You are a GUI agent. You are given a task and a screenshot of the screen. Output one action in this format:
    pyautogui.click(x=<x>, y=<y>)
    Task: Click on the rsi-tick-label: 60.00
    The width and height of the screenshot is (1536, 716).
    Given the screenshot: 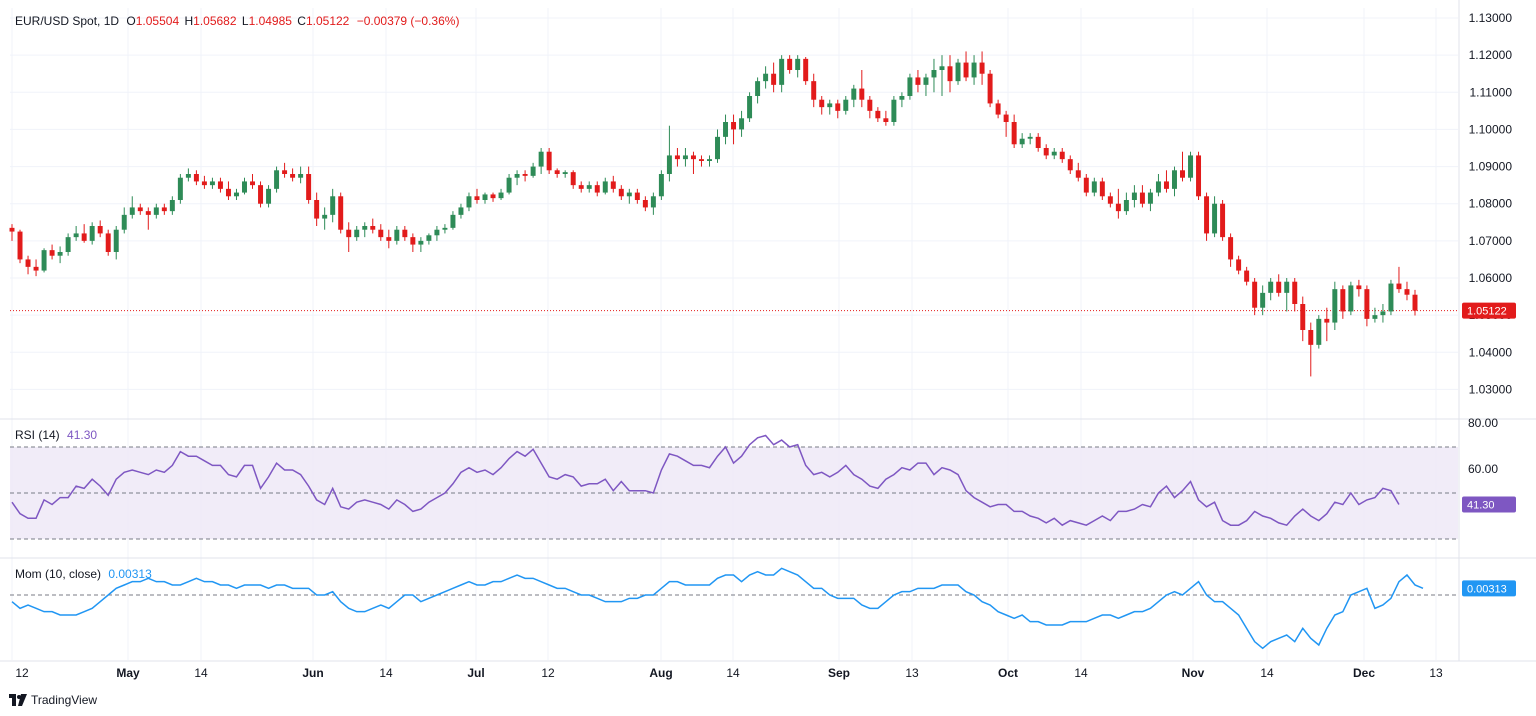 What is the action you would take?
    pyautogui.click(x=1483, y=469)
    